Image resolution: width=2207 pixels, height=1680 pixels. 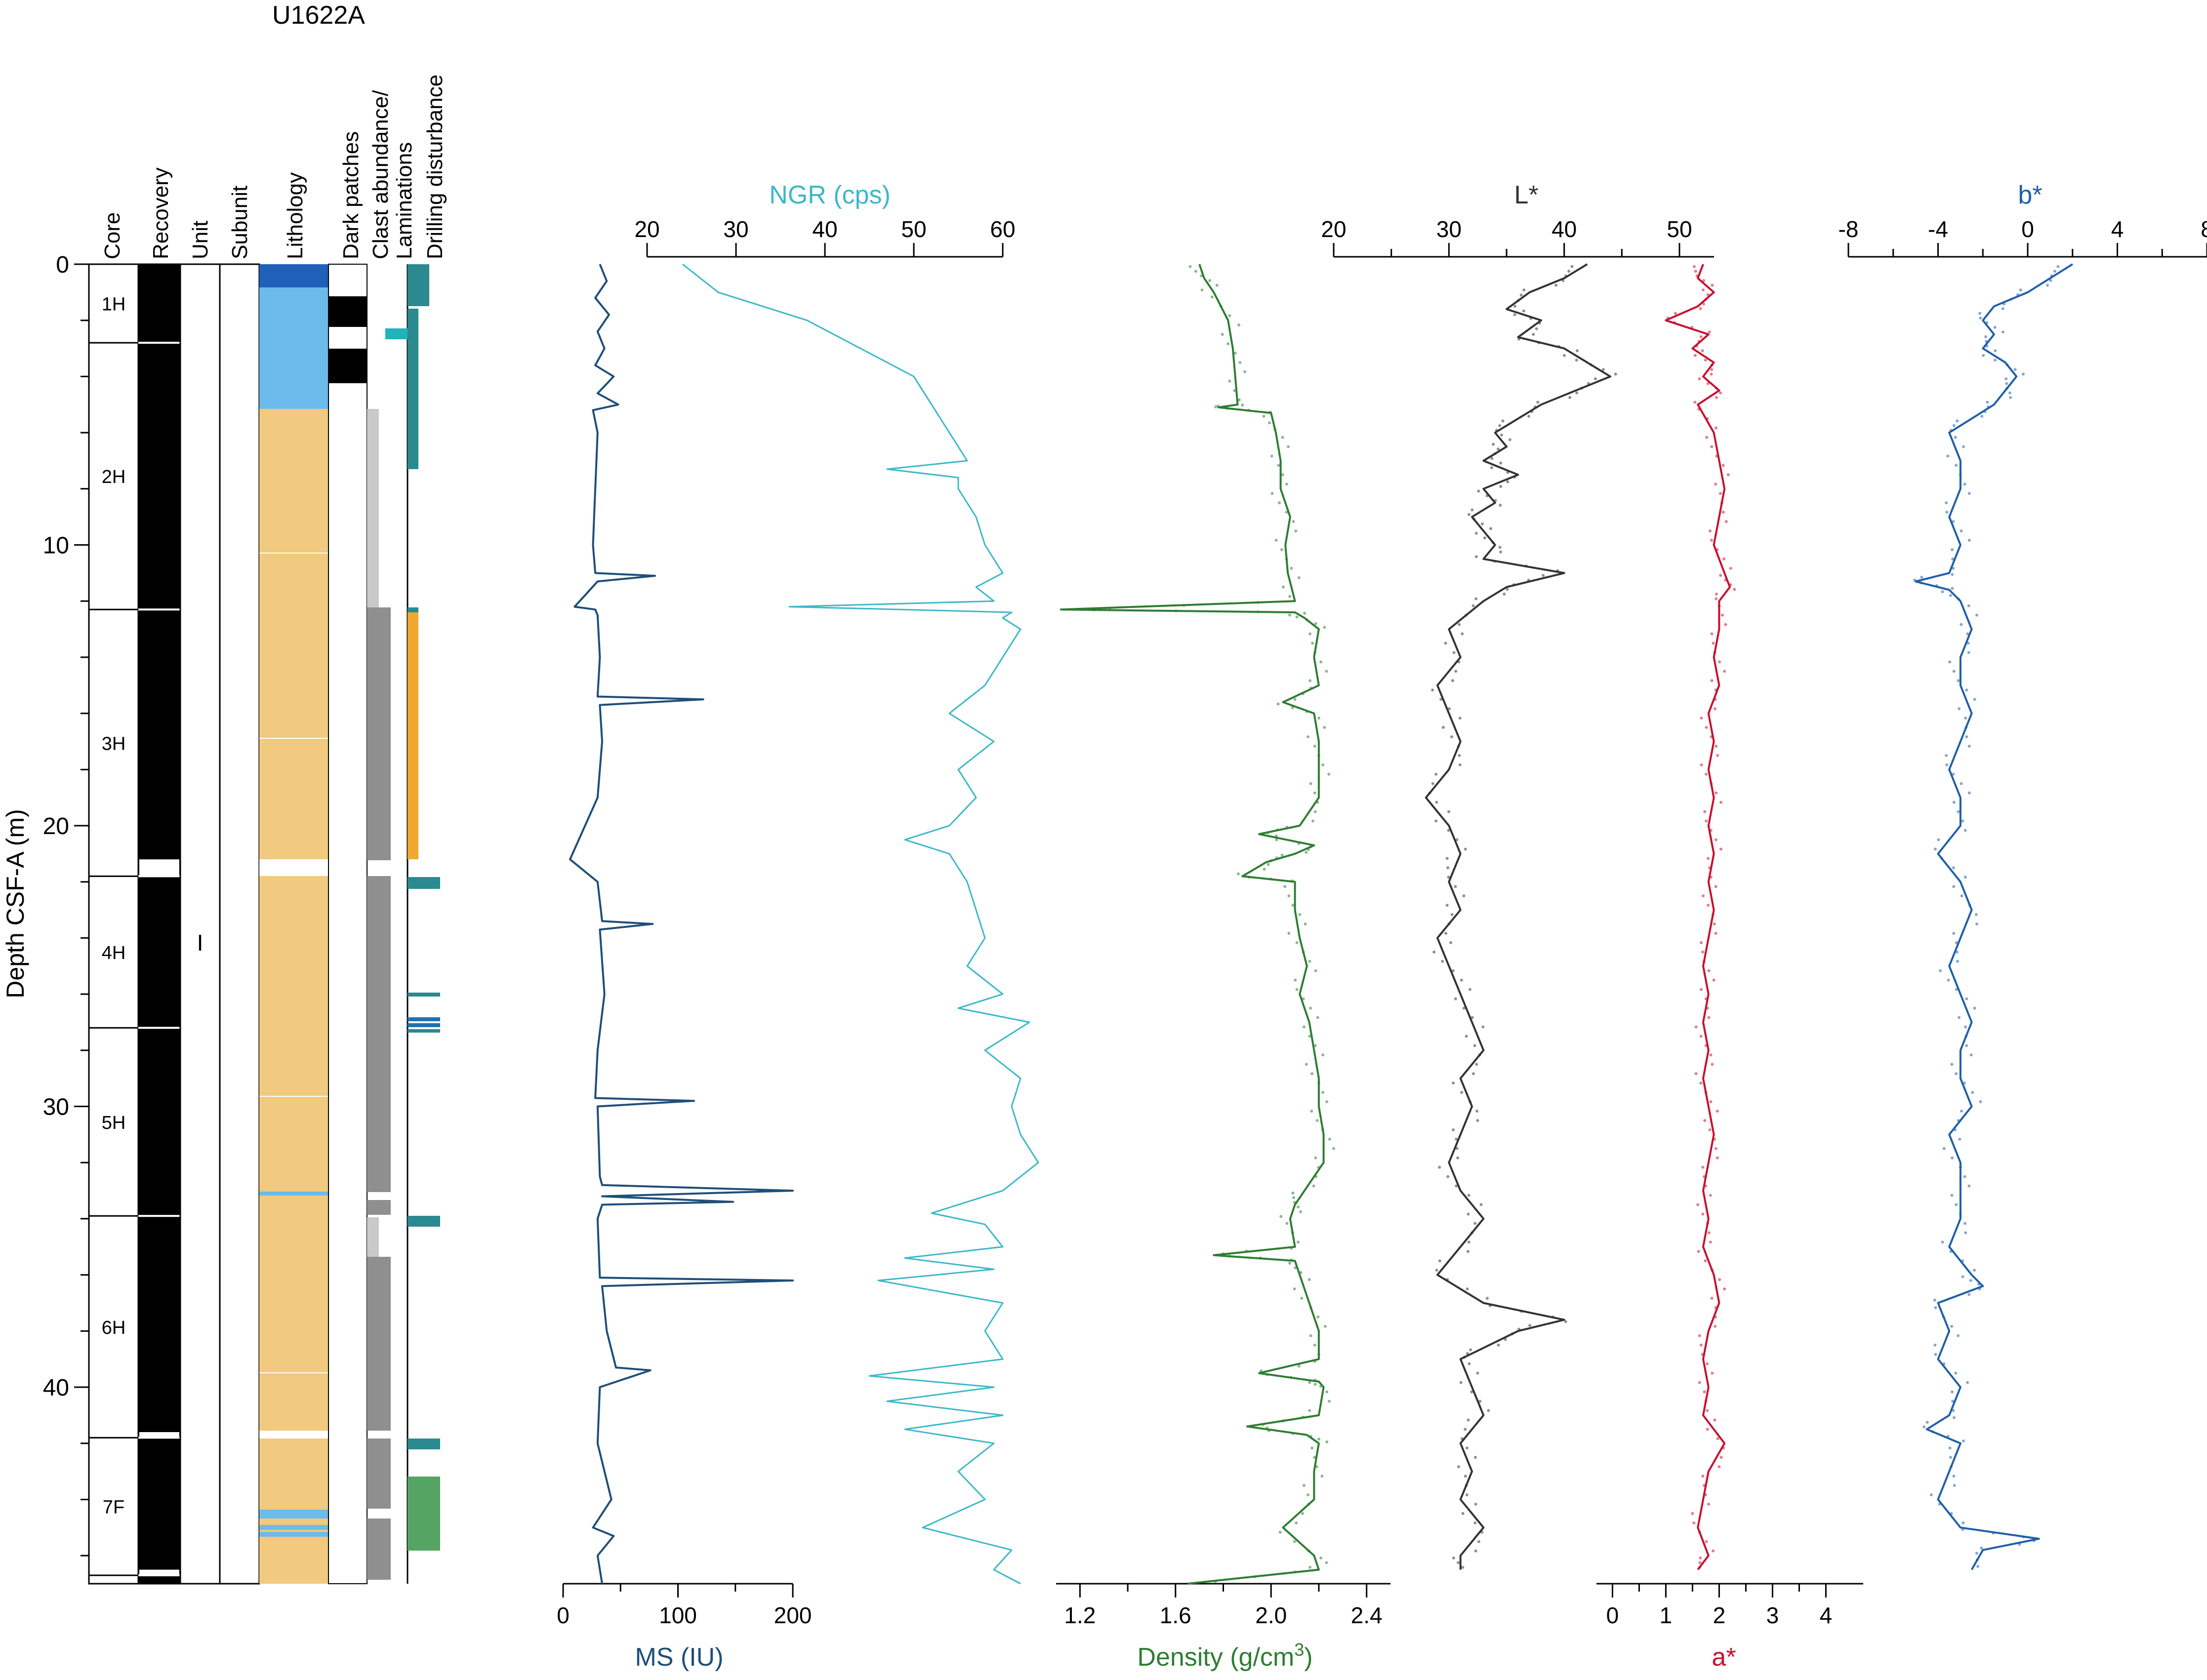 What do you see at coordinates (735, 229) in the screenshot?
I see `ngr-tick-label: 30` at bounding box center [735, 229].